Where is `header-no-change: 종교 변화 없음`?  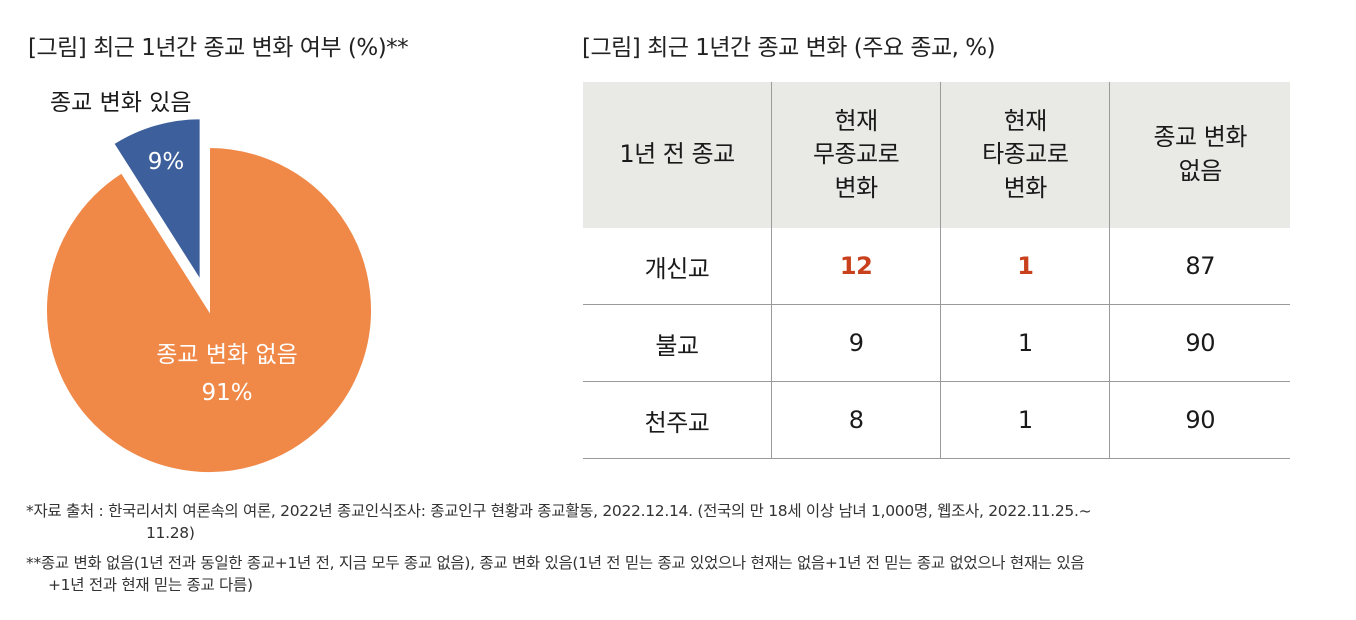 header-no-change: 종교 변화 없음 is located at coordinates (1199, 155).